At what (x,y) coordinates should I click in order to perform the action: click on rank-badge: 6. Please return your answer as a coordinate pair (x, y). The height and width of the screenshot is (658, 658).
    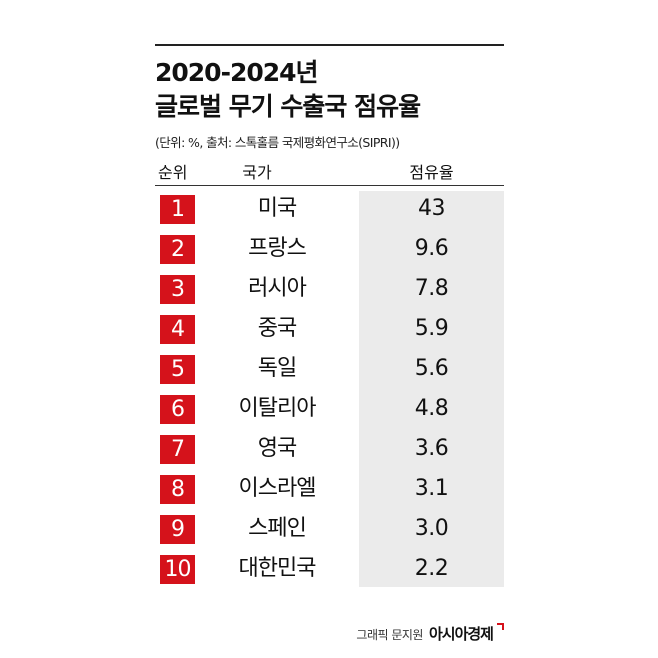
    Looking at the image, I should click on (177, 409).